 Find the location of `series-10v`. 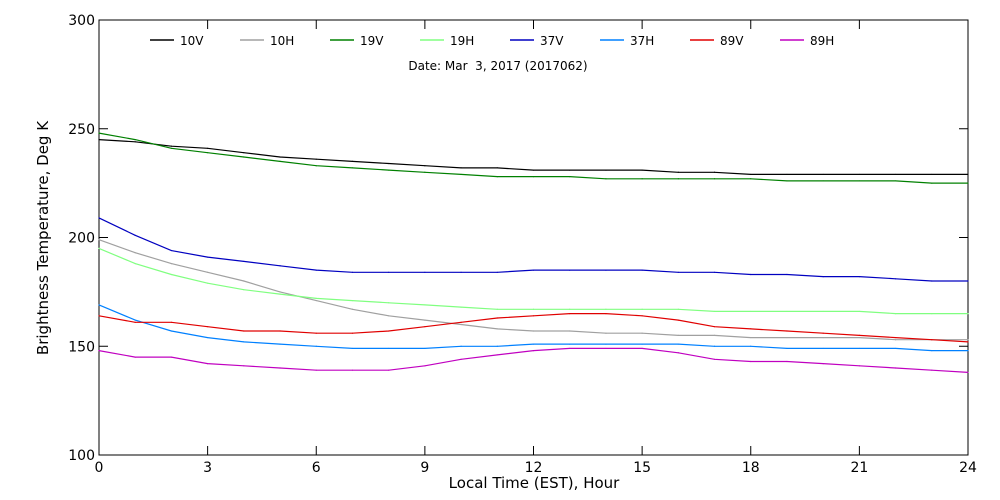

series-10v is located at coordinates (533, 157).